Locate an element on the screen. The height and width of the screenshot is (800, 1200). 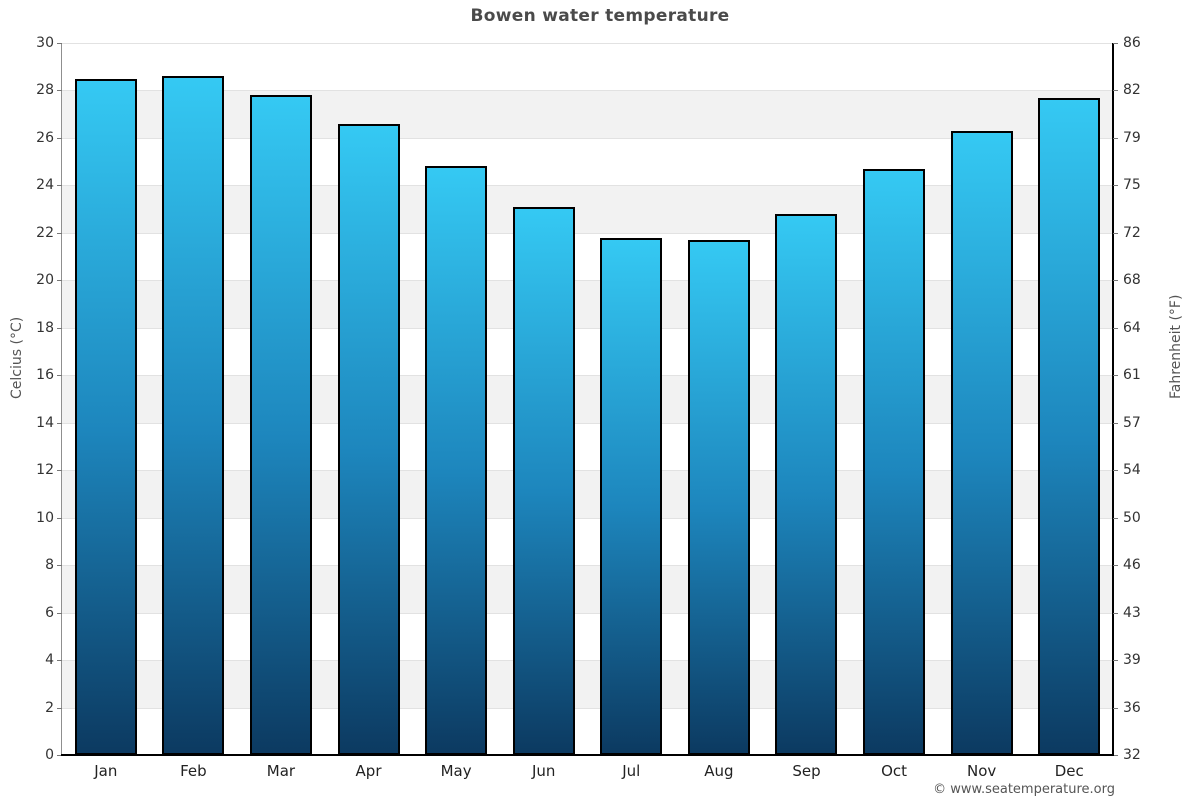
y-tick-label-celsius: 10 is located at coordinates (45, 517).